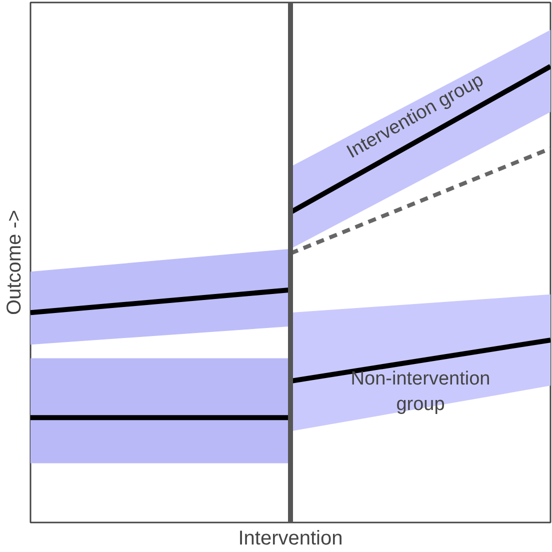 The height and width of the screenshot is (552, 552). Describe the element at coordinates (15, 263) in the screenshot. I see `y-axis-title: Outcome ->` at that location.